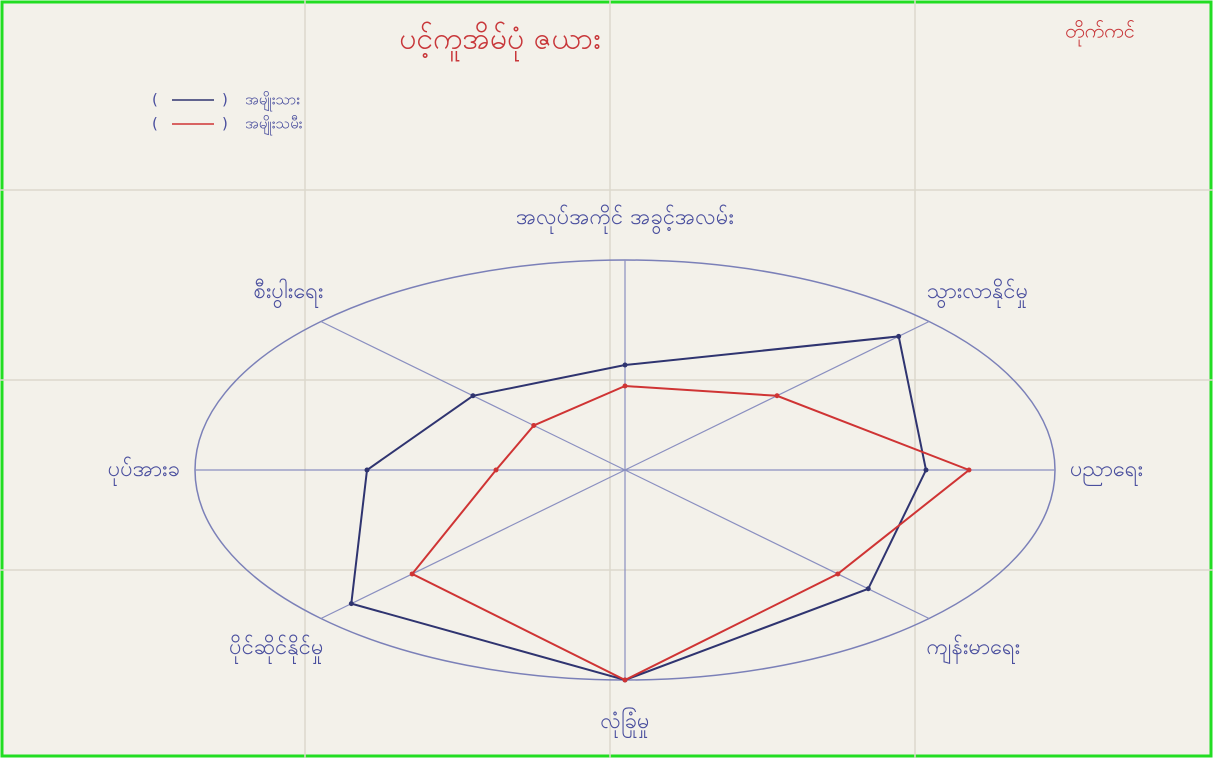  Describe the element at coordinates (274, 125) in the screenshot. I see `legend-label: အမျိုးသမီး` at that location.